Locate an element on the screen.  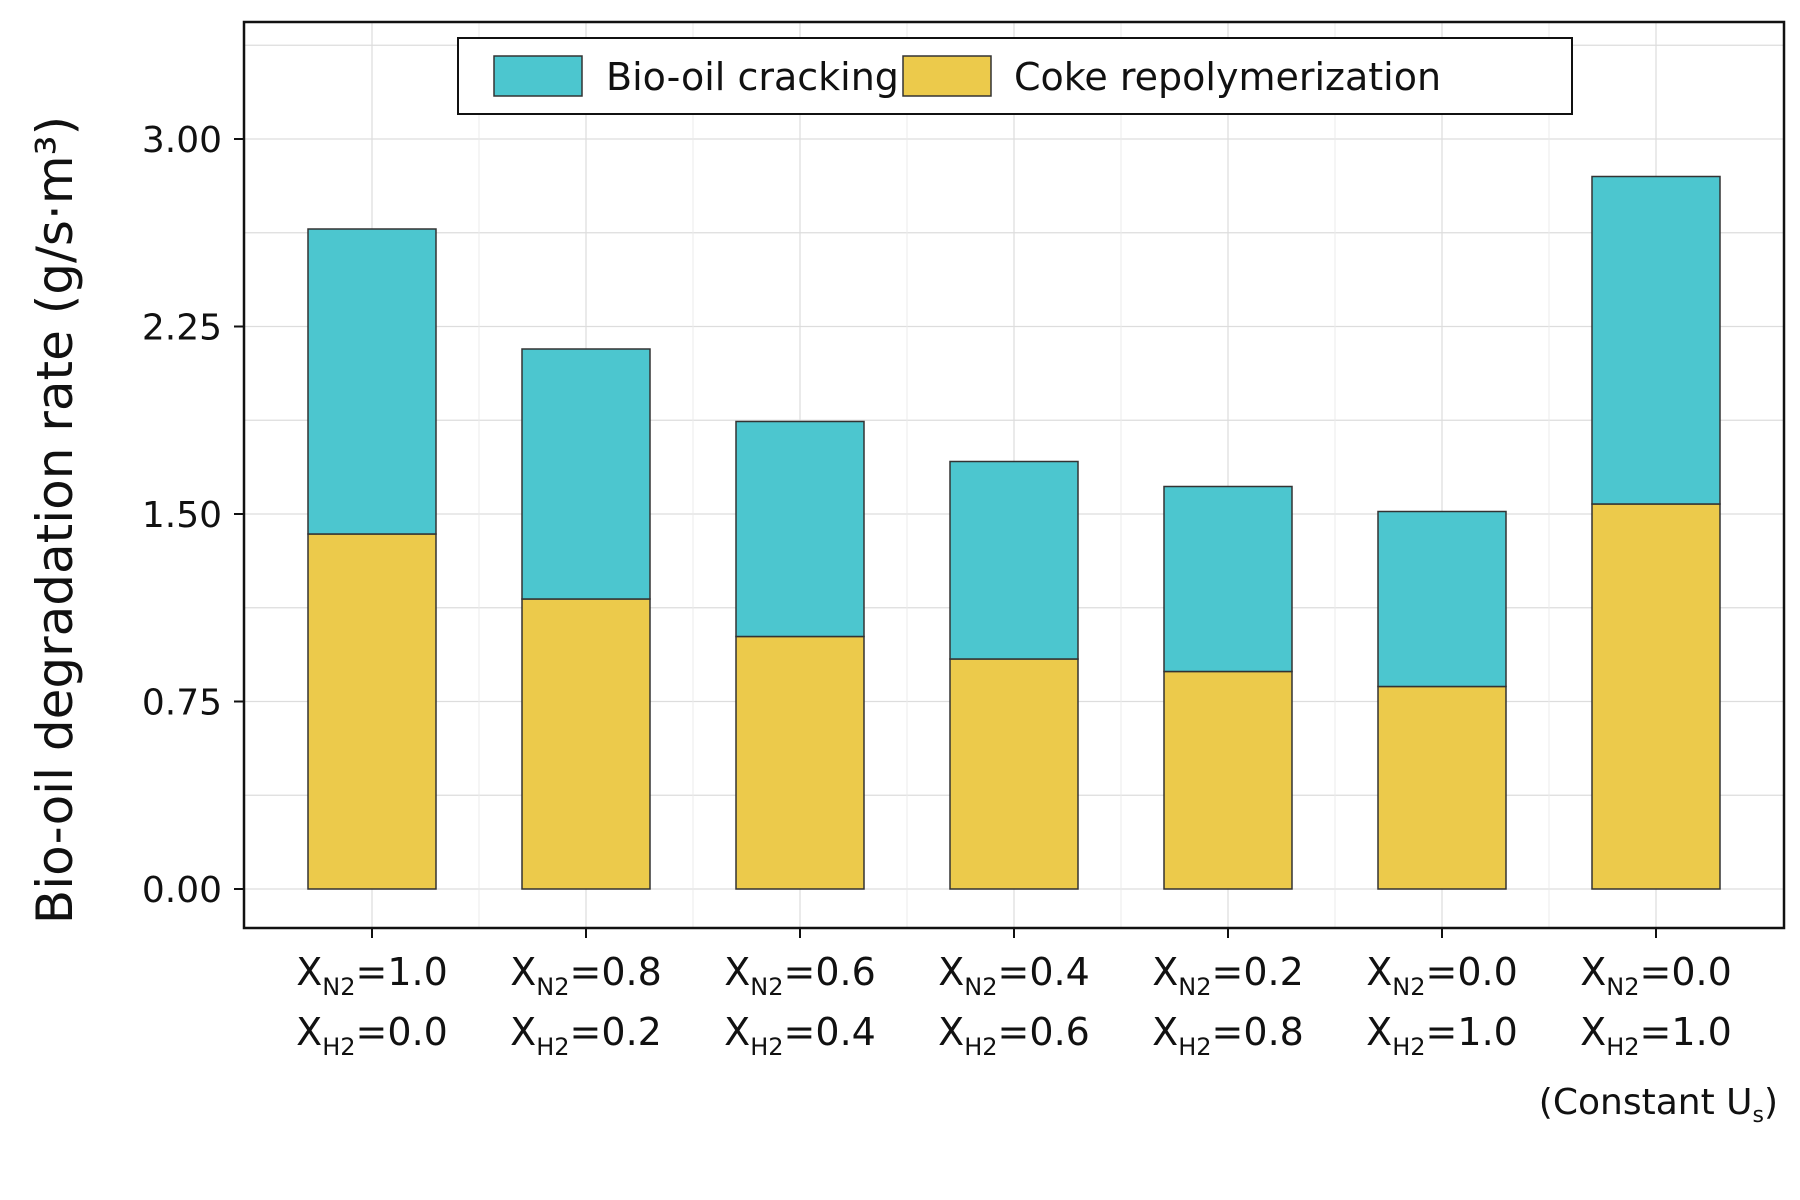
legend: Bio-oil cracking Coke repolymerization is located at coordinates (1015, 76).